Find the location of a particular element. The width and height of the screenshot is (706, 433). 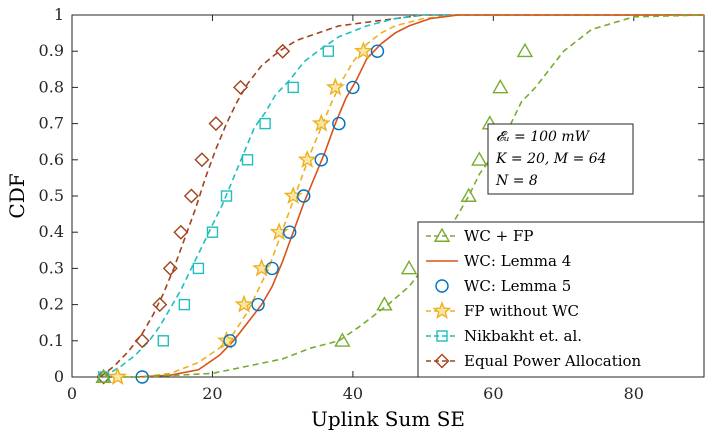

legend-entry: WC: Lemma 4 is located at coordinates (498, 261).